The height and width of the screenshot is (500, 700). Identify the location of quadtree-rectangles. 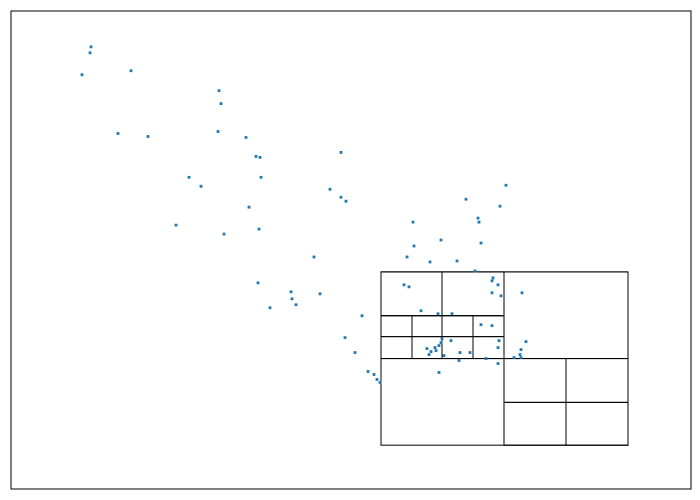
(504, 358).